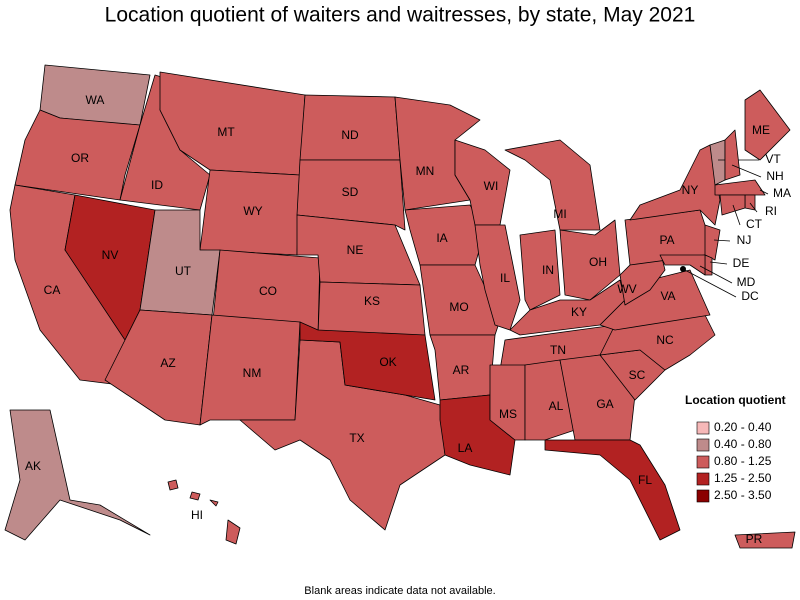  I want to click on state-label: AL, so click(556, 406).